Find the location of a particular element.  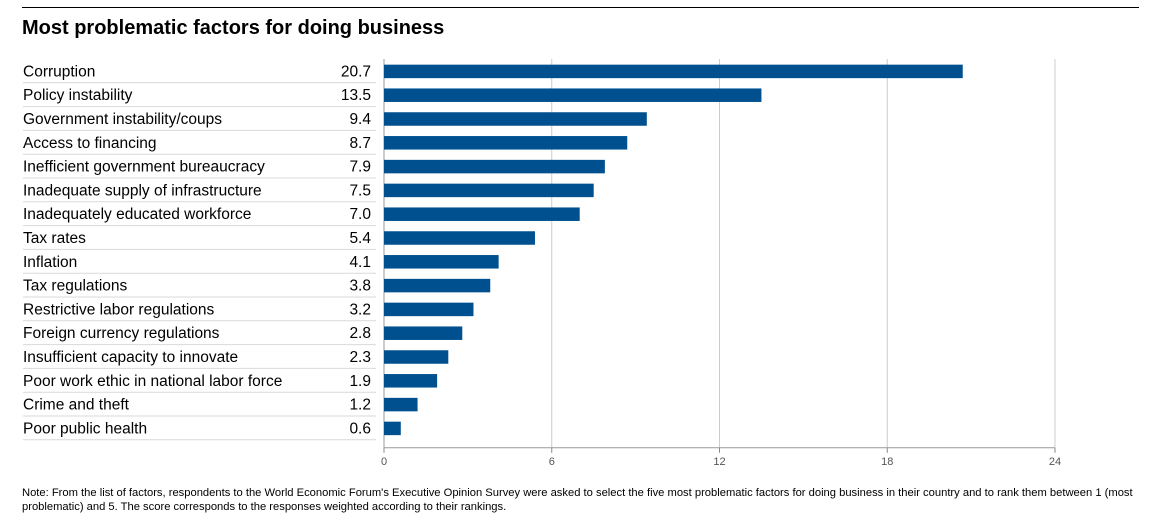

x-tick-label: 6 is located at coordinates (552, 462).